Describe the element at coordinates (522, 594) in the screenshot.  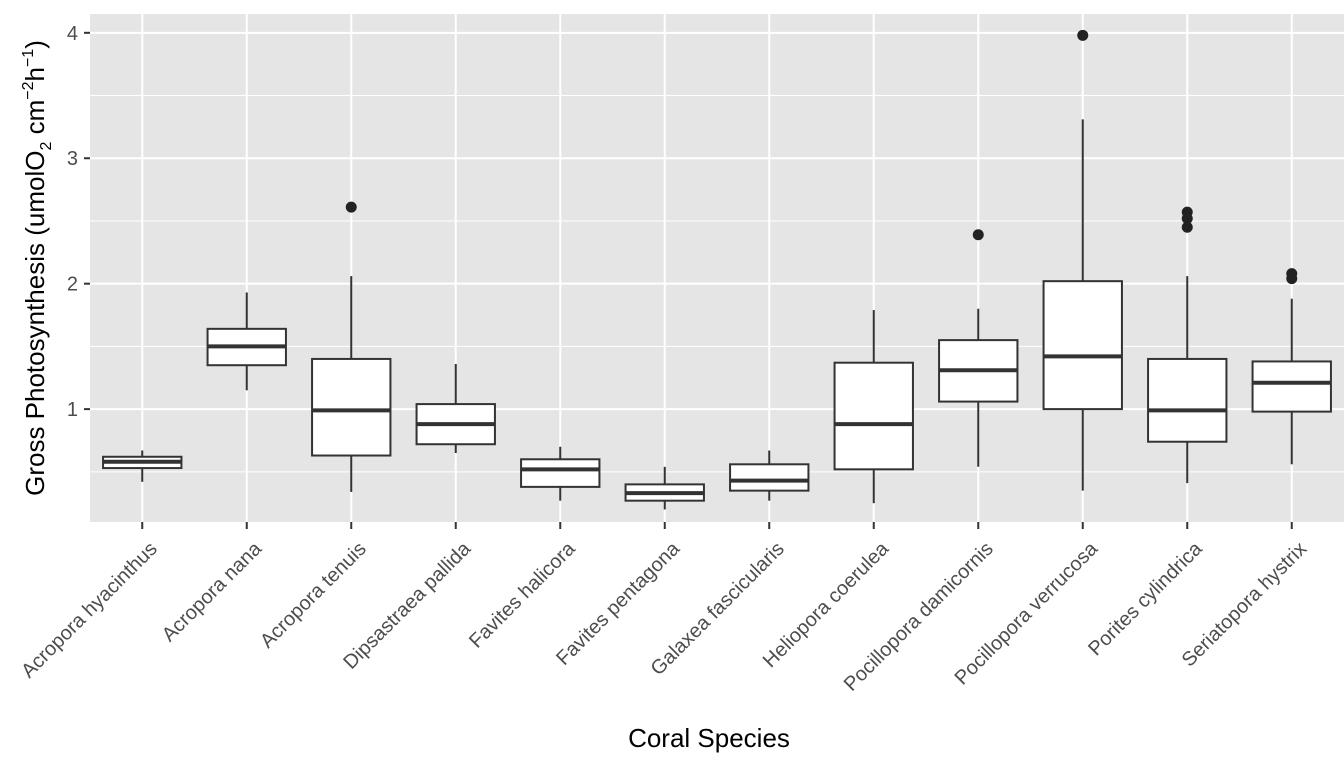
I see `x-tick-label: Favites halicora` at that location.